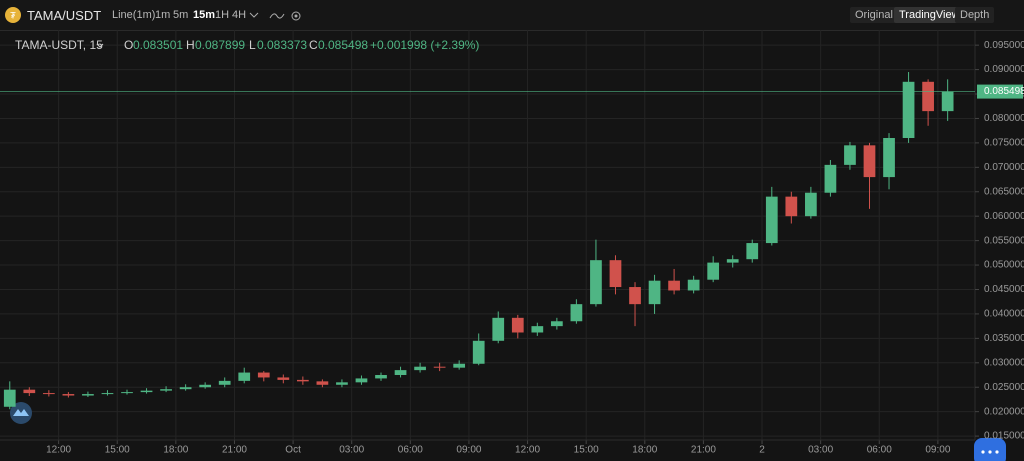 This screenshot has width=1024, height=461. Describe the element at coordinates (13, 15) in the screenshot. I see `coin-logo: ₮` at that location.